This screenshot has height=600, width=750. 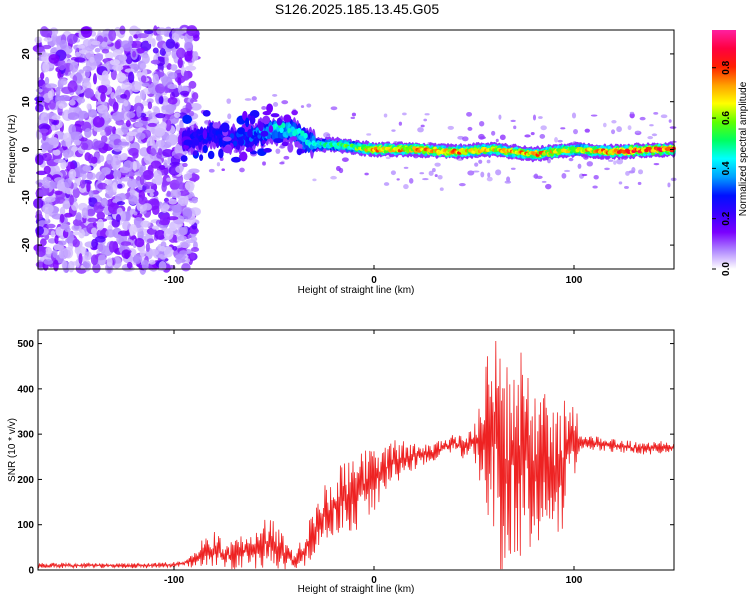 I want to click on figure-title: S126.2025.185.13.45.G05, so click(x=357, y=9).